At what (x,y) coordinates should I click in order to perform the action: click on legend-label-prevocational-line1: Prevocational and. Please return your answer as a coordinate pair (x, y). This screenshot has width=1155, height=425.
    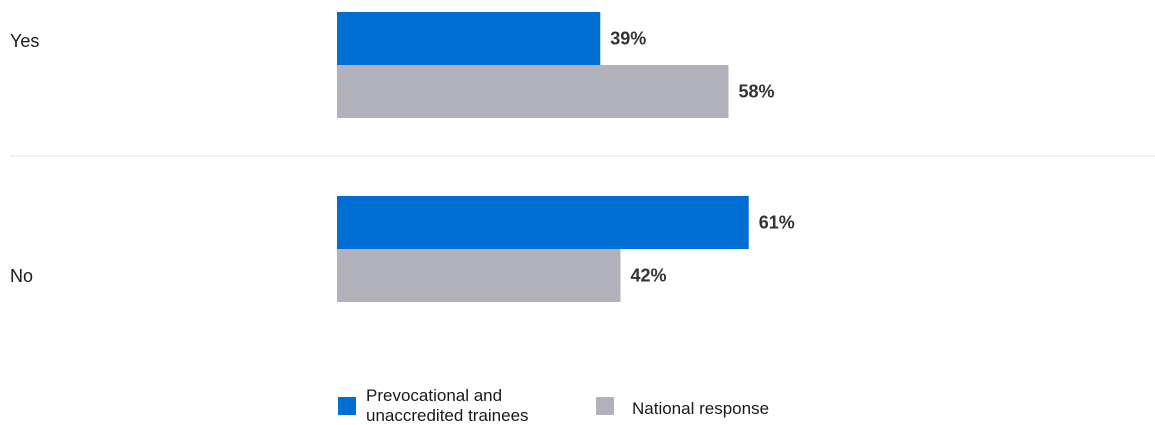
    Looking at the image, I should click on (434, 395).